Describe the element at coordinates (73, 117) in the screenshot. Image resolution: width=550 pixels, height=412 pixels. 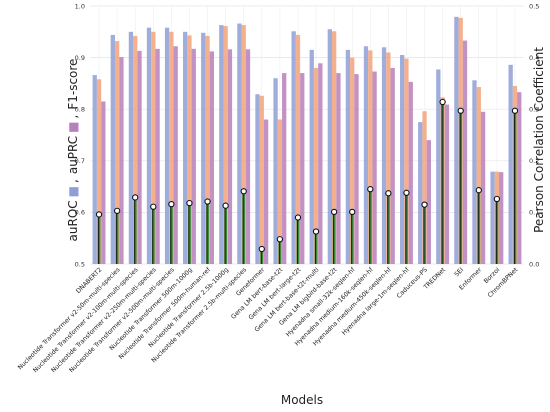
I see `left-axis-sep-2: ,` at that location.